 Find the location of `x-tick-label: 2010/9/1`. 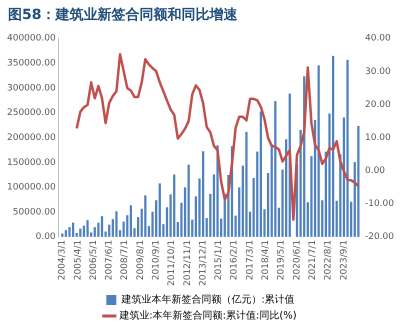

x-tick-label: 2010/9/1 is located at coordinates (157, 260).